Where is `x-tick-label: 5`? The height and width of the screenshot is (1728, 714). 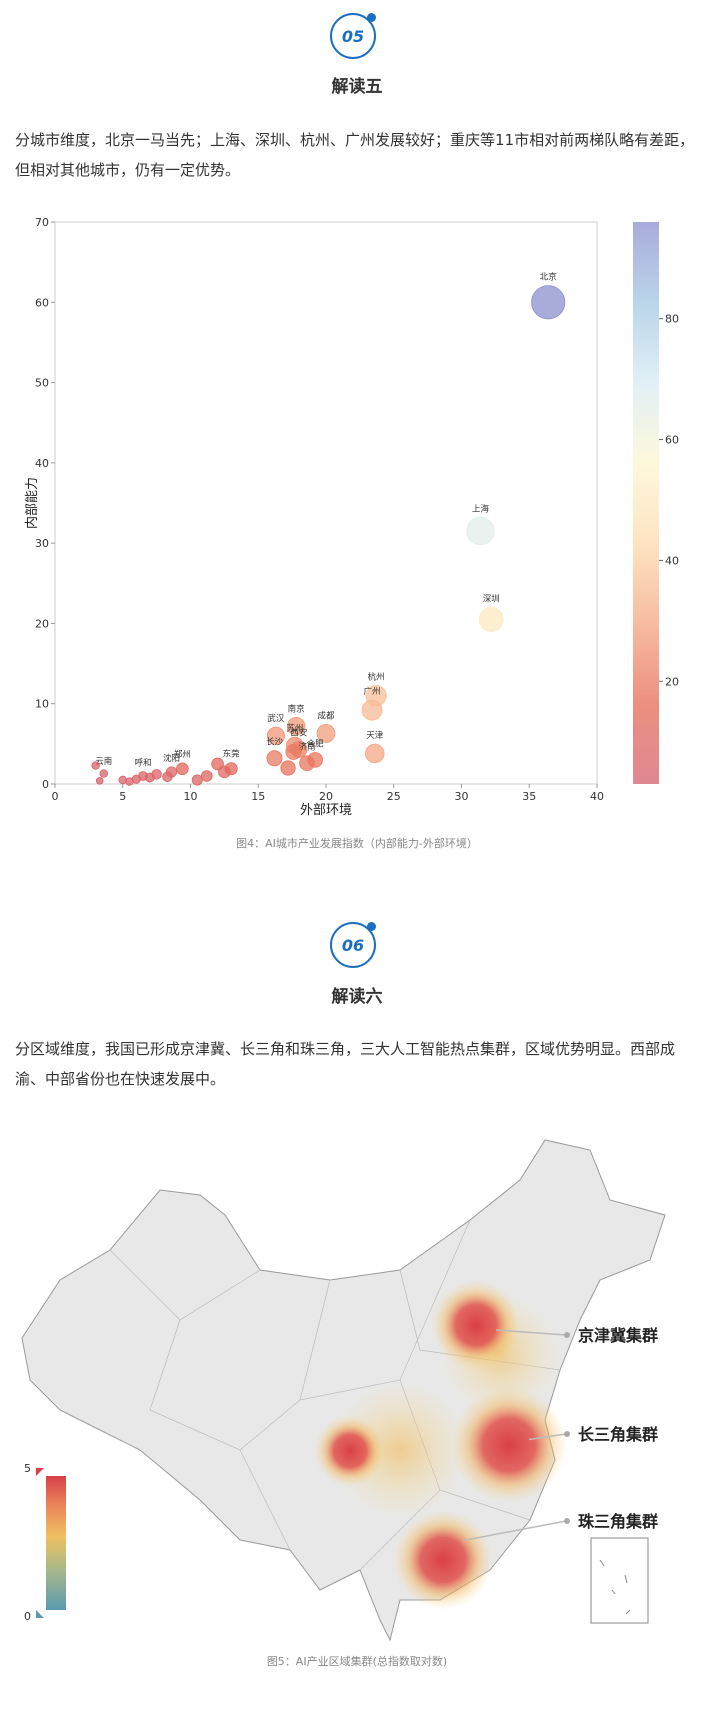
x-tick-label: 5 is located at coordinates (122, 796).